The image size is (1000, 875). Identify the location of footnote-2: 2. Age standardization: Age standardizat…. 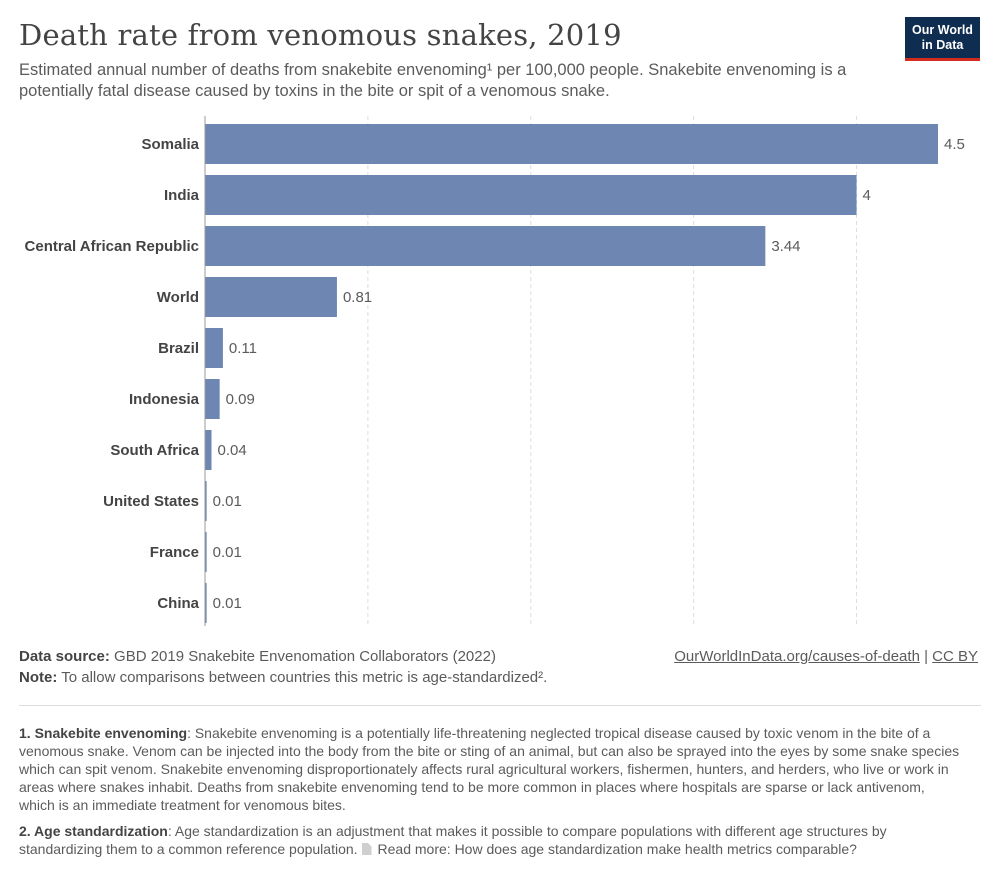
(491, 840).